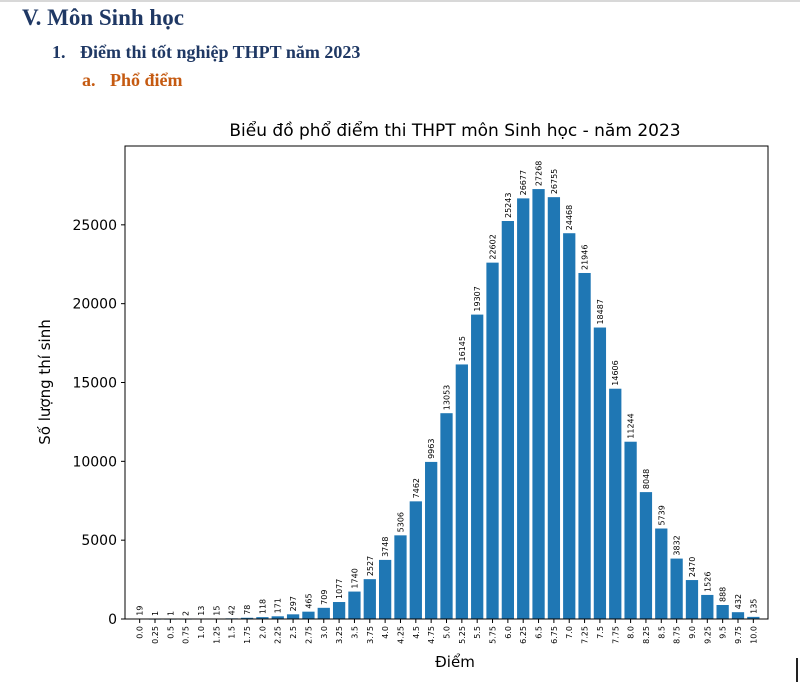  What do you see at coordinates (339, 589) in the screenshot?
I see `bar-value-label: 1077` at bounding box center [339, 589].